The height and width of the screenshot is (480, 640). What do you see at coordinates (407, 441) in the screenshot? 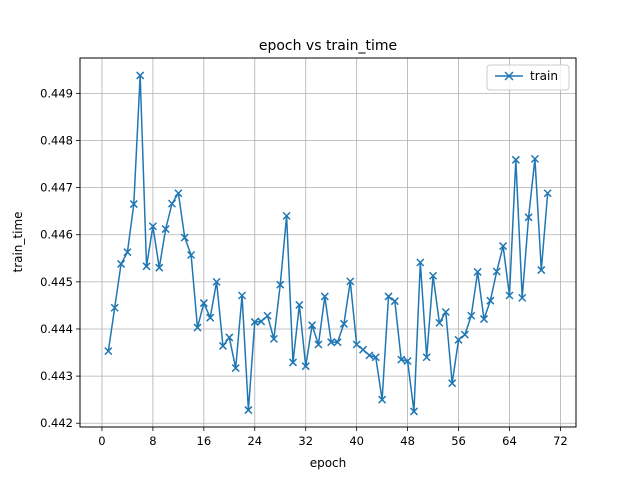
I see `x-tick-label: 48` at bounding box center [407, 441].